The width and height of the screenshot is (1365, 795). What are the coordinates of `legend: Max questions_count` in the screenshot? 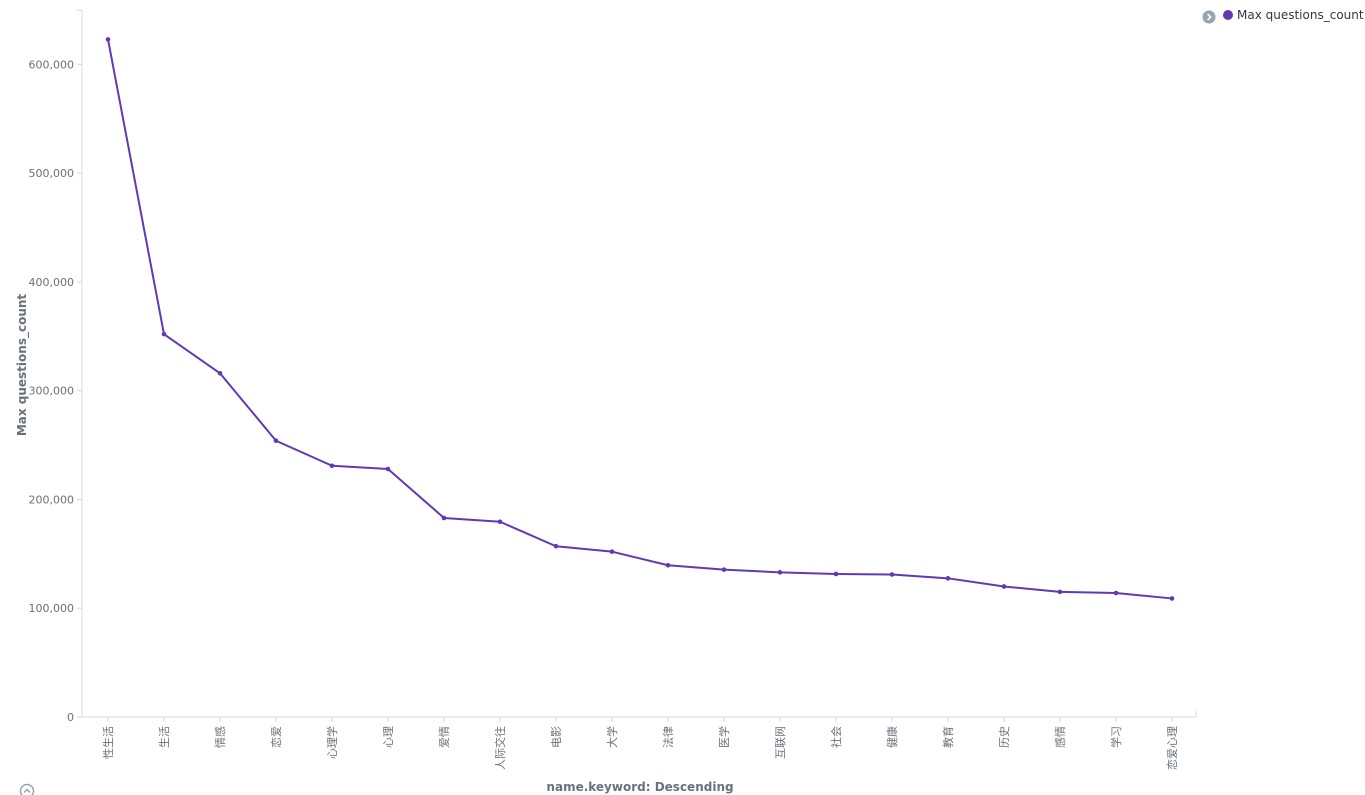 It's located at (1283, 16).